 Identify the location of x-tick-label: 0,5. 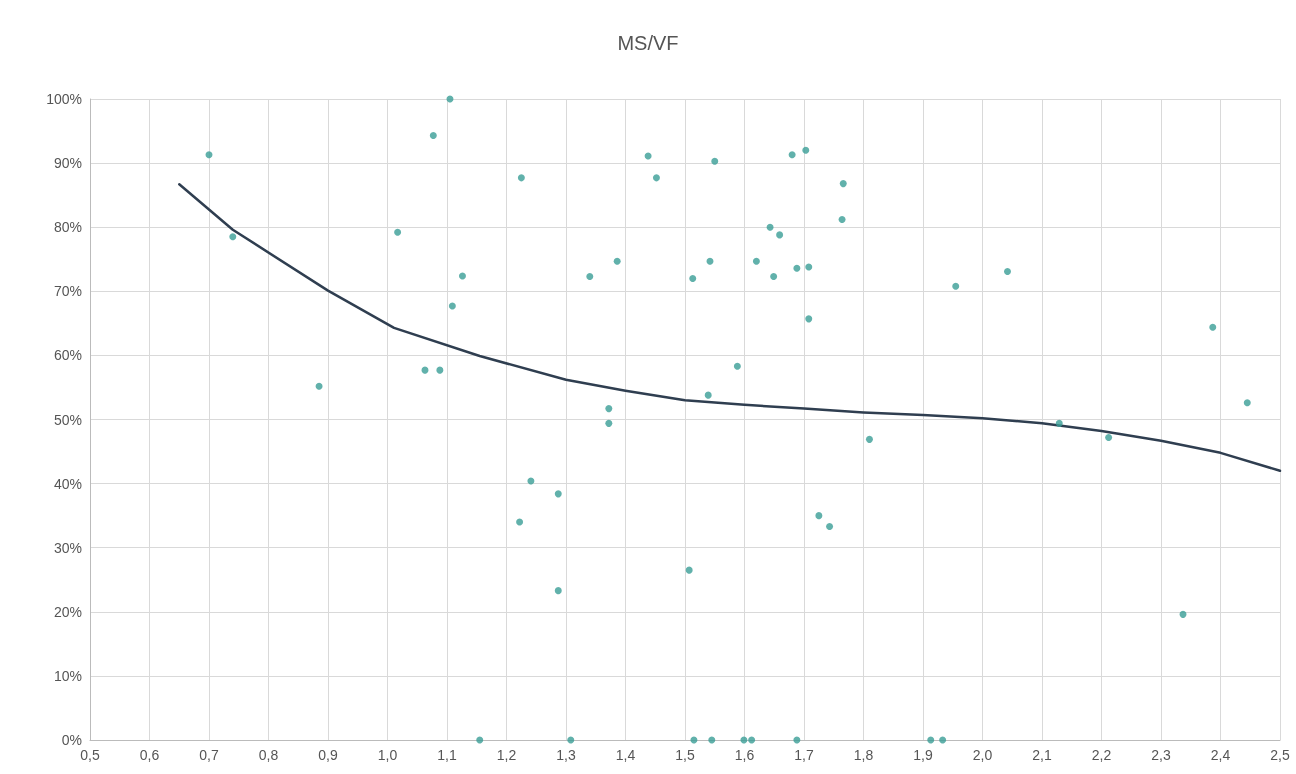
(90, 755).